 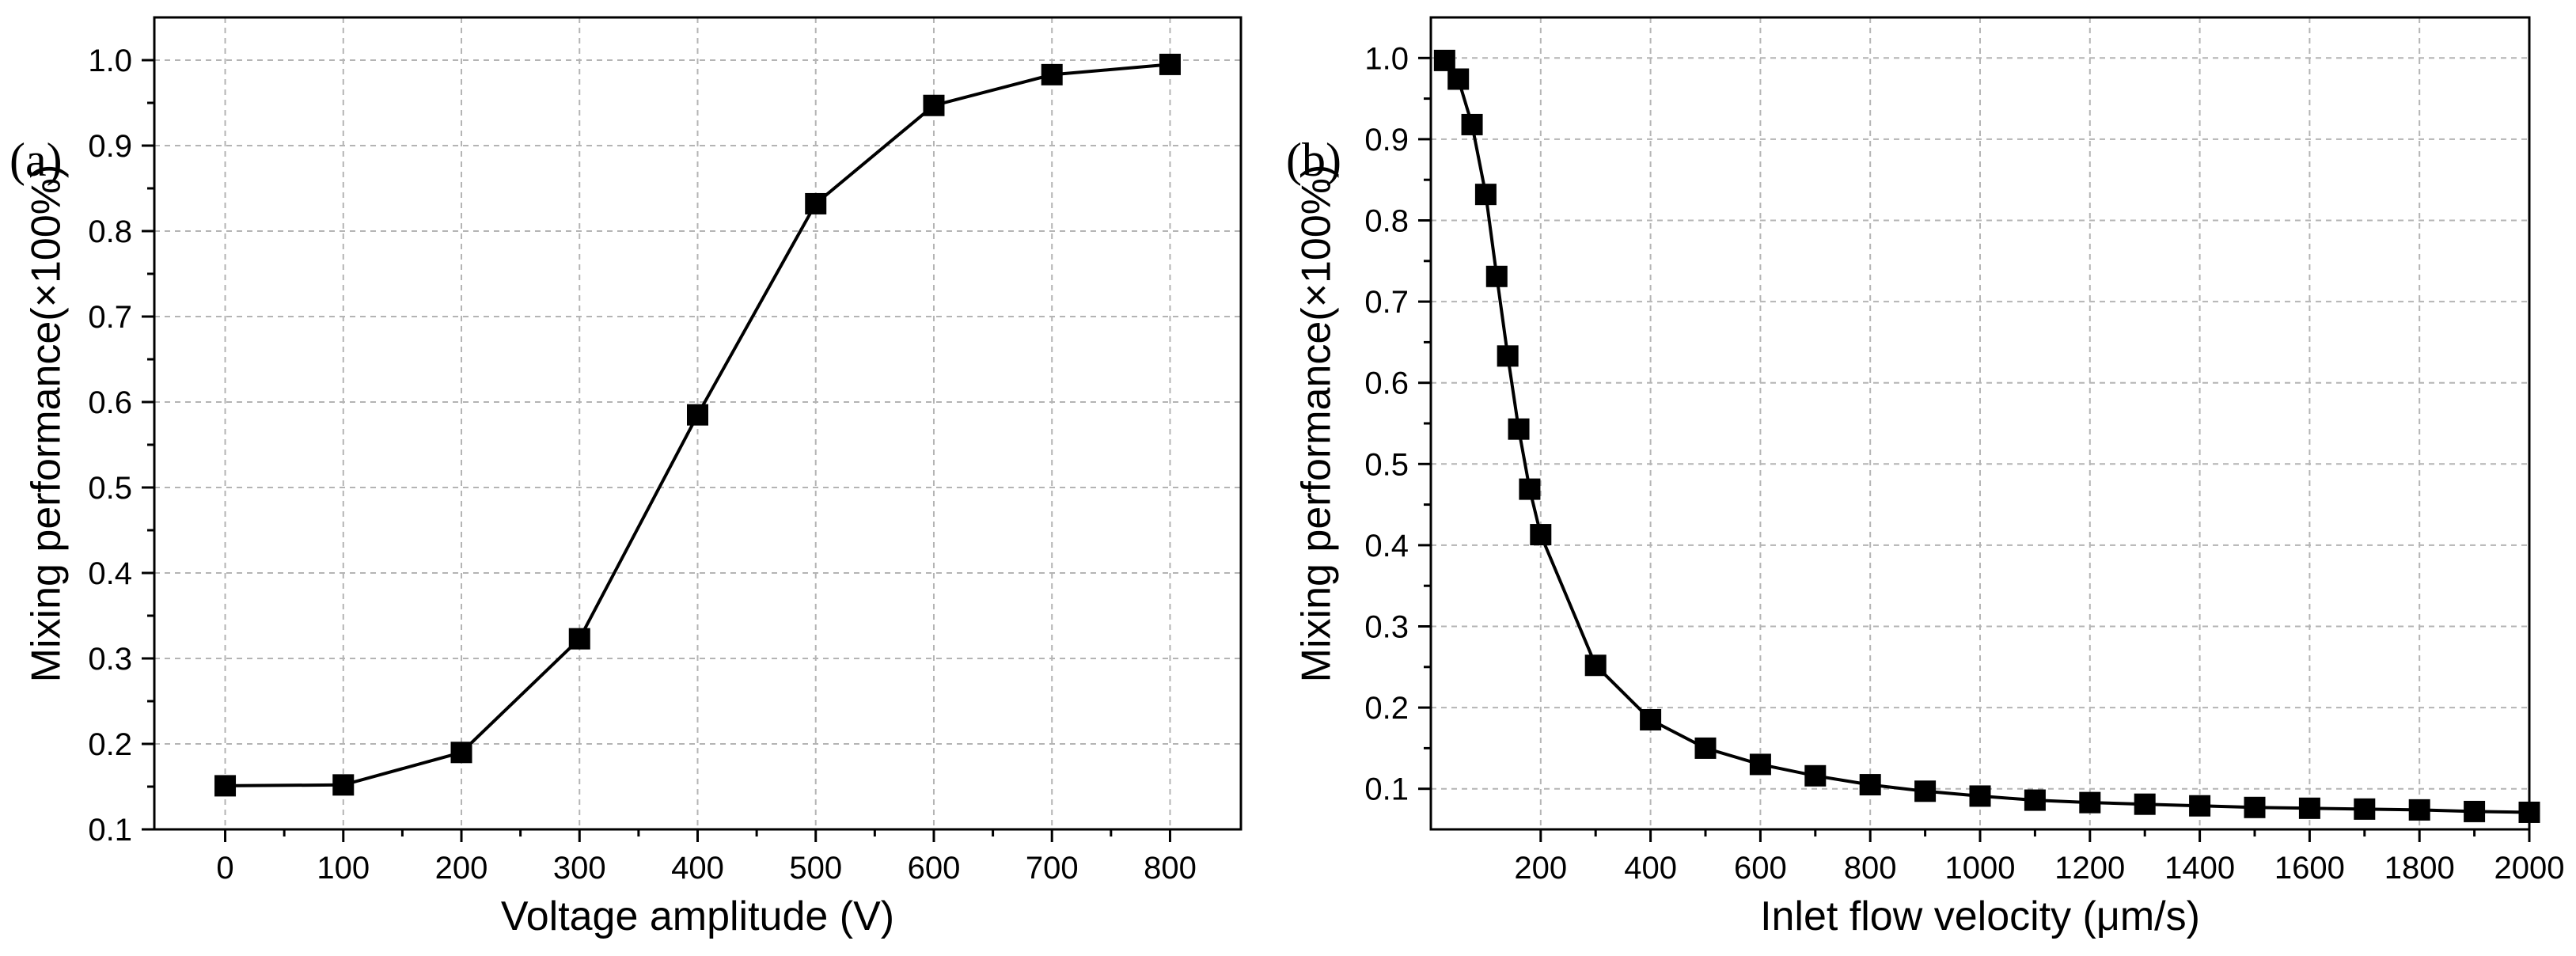 What do you see at coordinates (2089, 869) in the screenshot?
I see `x-tick-label: 1200` at bounding box center [2089, 869].